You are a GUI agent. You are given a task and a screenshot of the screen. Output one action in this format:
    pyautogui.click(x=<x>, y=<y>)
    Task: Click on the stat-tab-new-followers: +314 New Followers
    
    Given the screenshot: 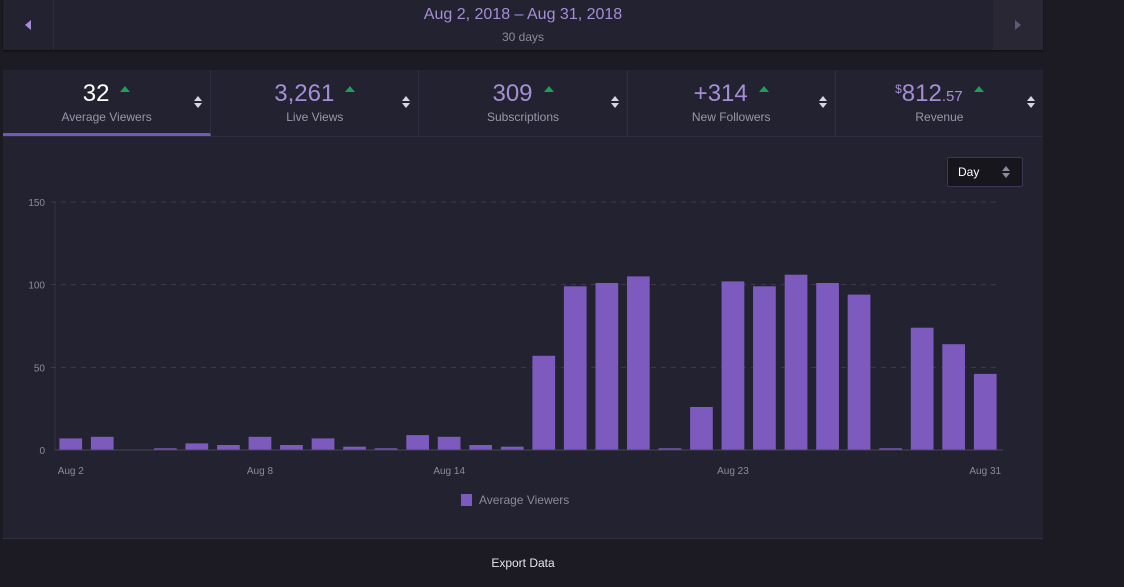 What is the action you would take?
    pyautogui.click(x=732, y=103)
    